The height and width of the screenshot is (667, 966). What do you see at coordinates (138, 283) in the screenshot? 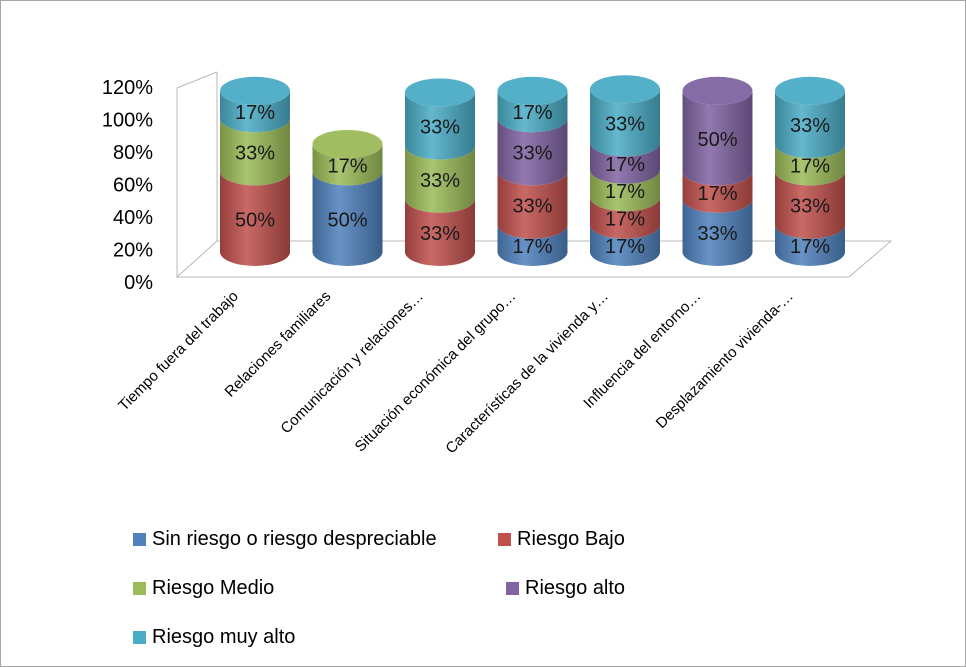
I see `y-tick-label: 0%` at bounding box center [138, 283].